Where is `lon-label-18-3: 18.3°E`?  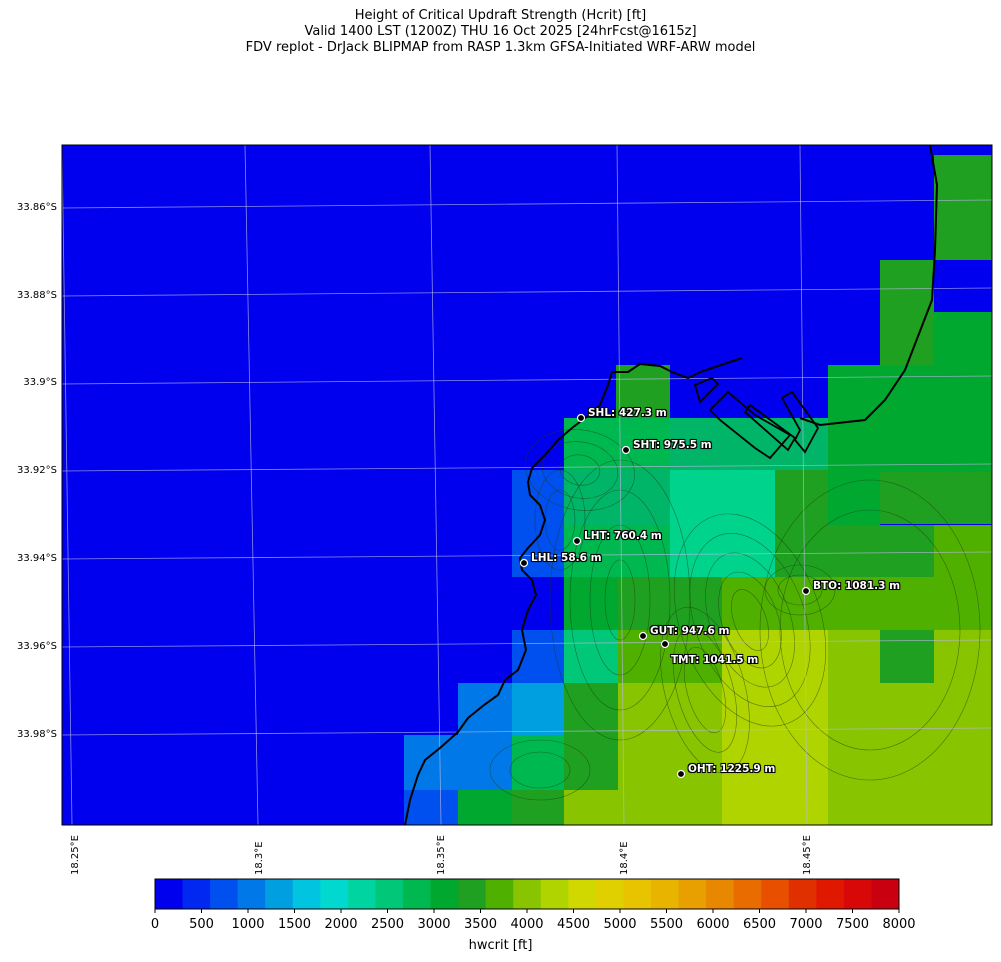 lon-label-18-3: 18.3°E is located at coordinates (259, 858).